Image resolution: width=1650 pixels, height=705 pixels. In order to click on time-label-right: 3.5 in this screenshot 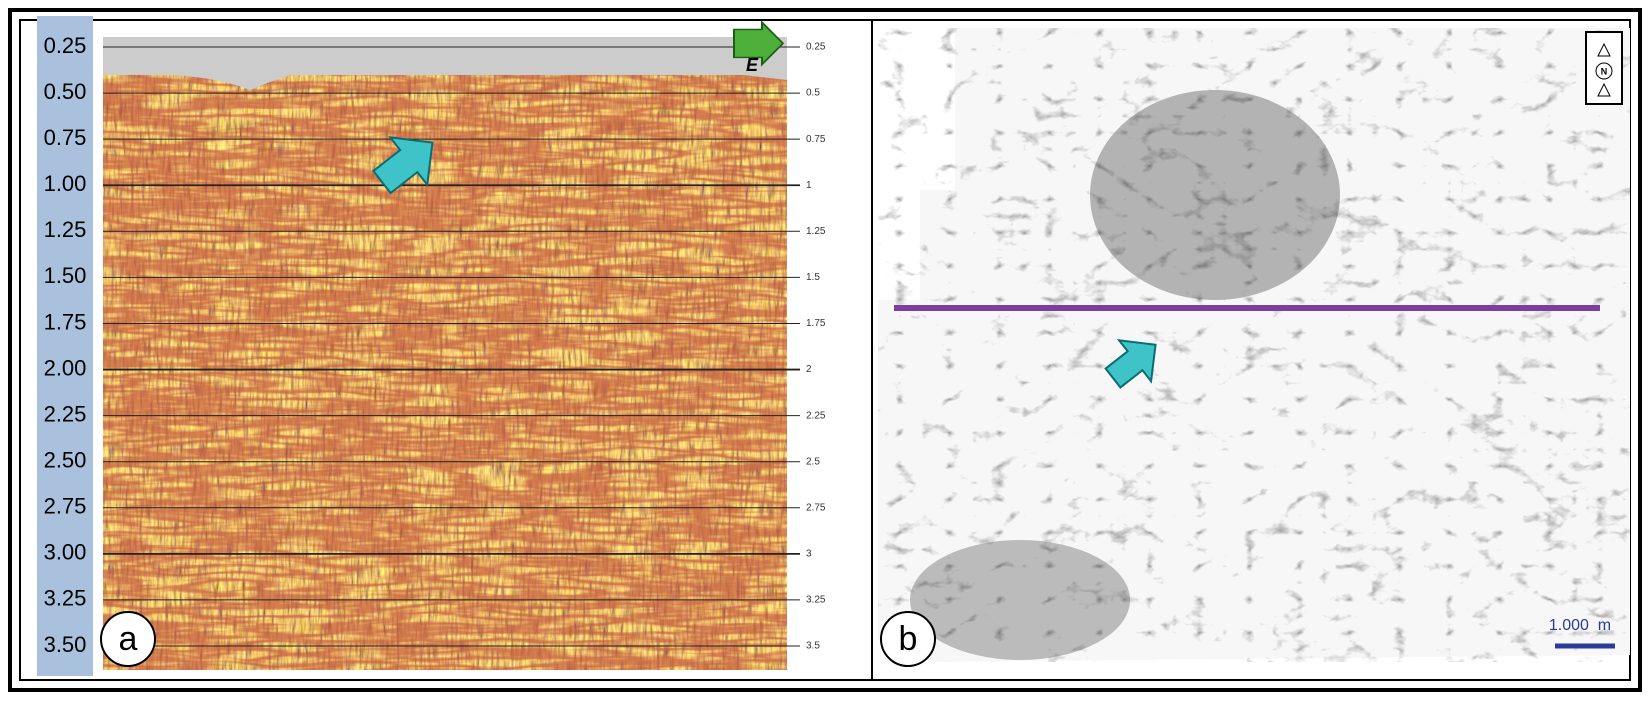, I will do `click(813, 646)`.